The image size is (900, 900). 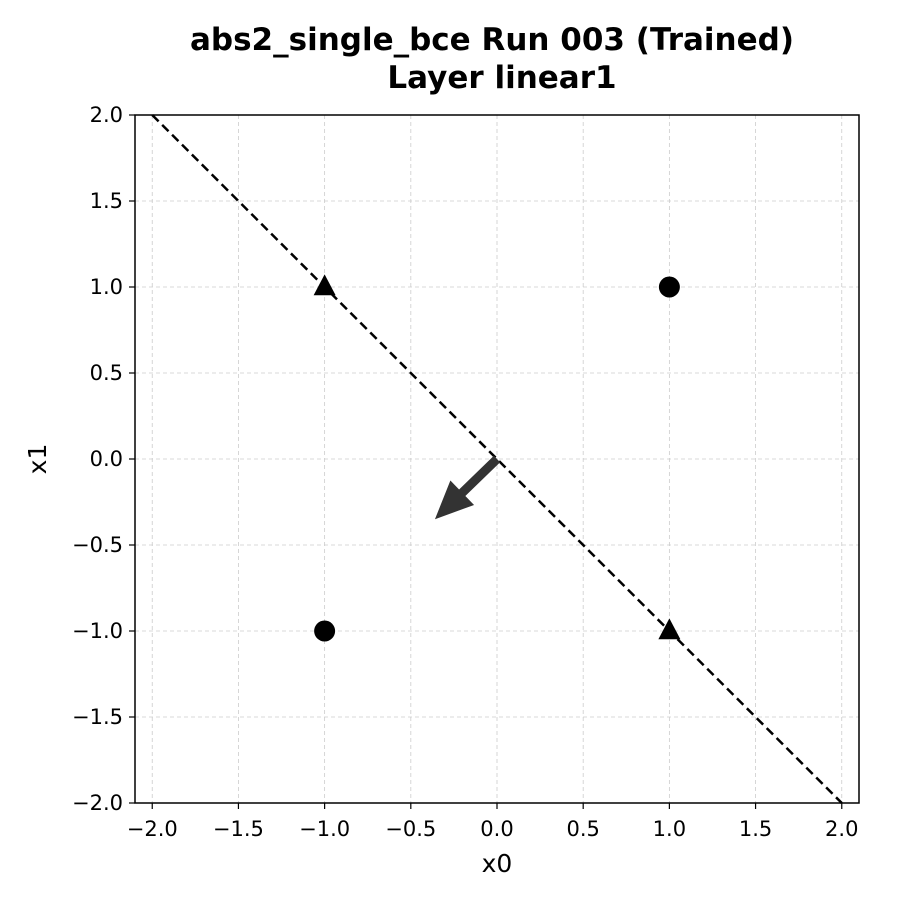 I want to click on x-tick-label: −1.0, so click(x=324, y=829).